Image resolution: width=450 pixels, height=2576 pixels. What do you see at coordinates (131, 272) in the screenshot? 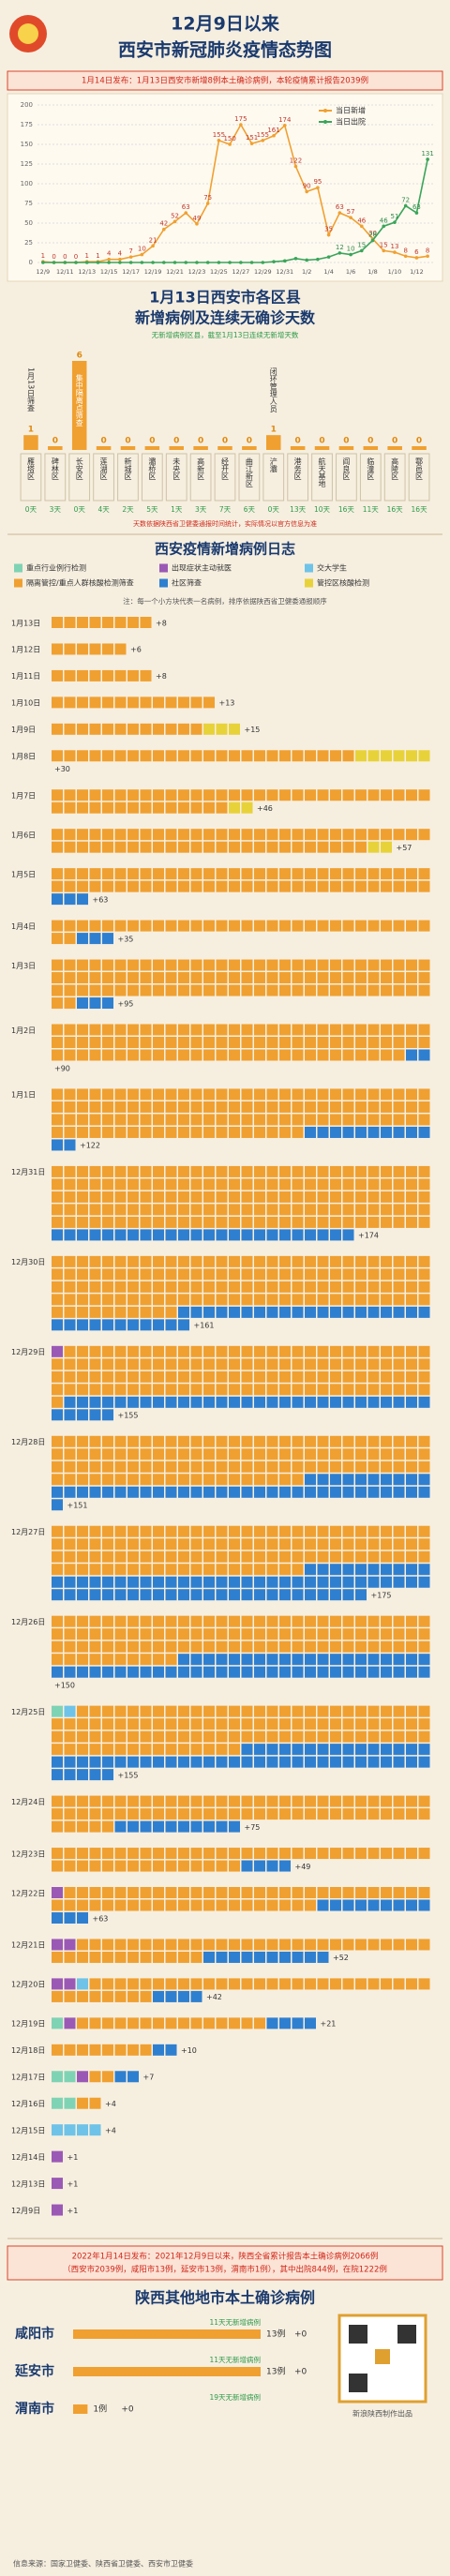
I see `x-tick-label: 12/17` at bounding box center [131, 272].